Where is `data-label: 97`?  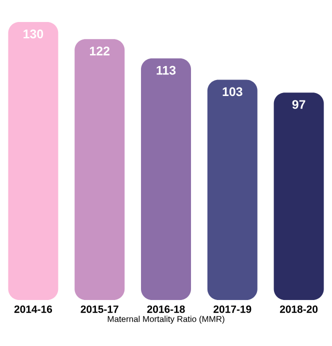
data-label: 97 is located at coordinates (299, 104).